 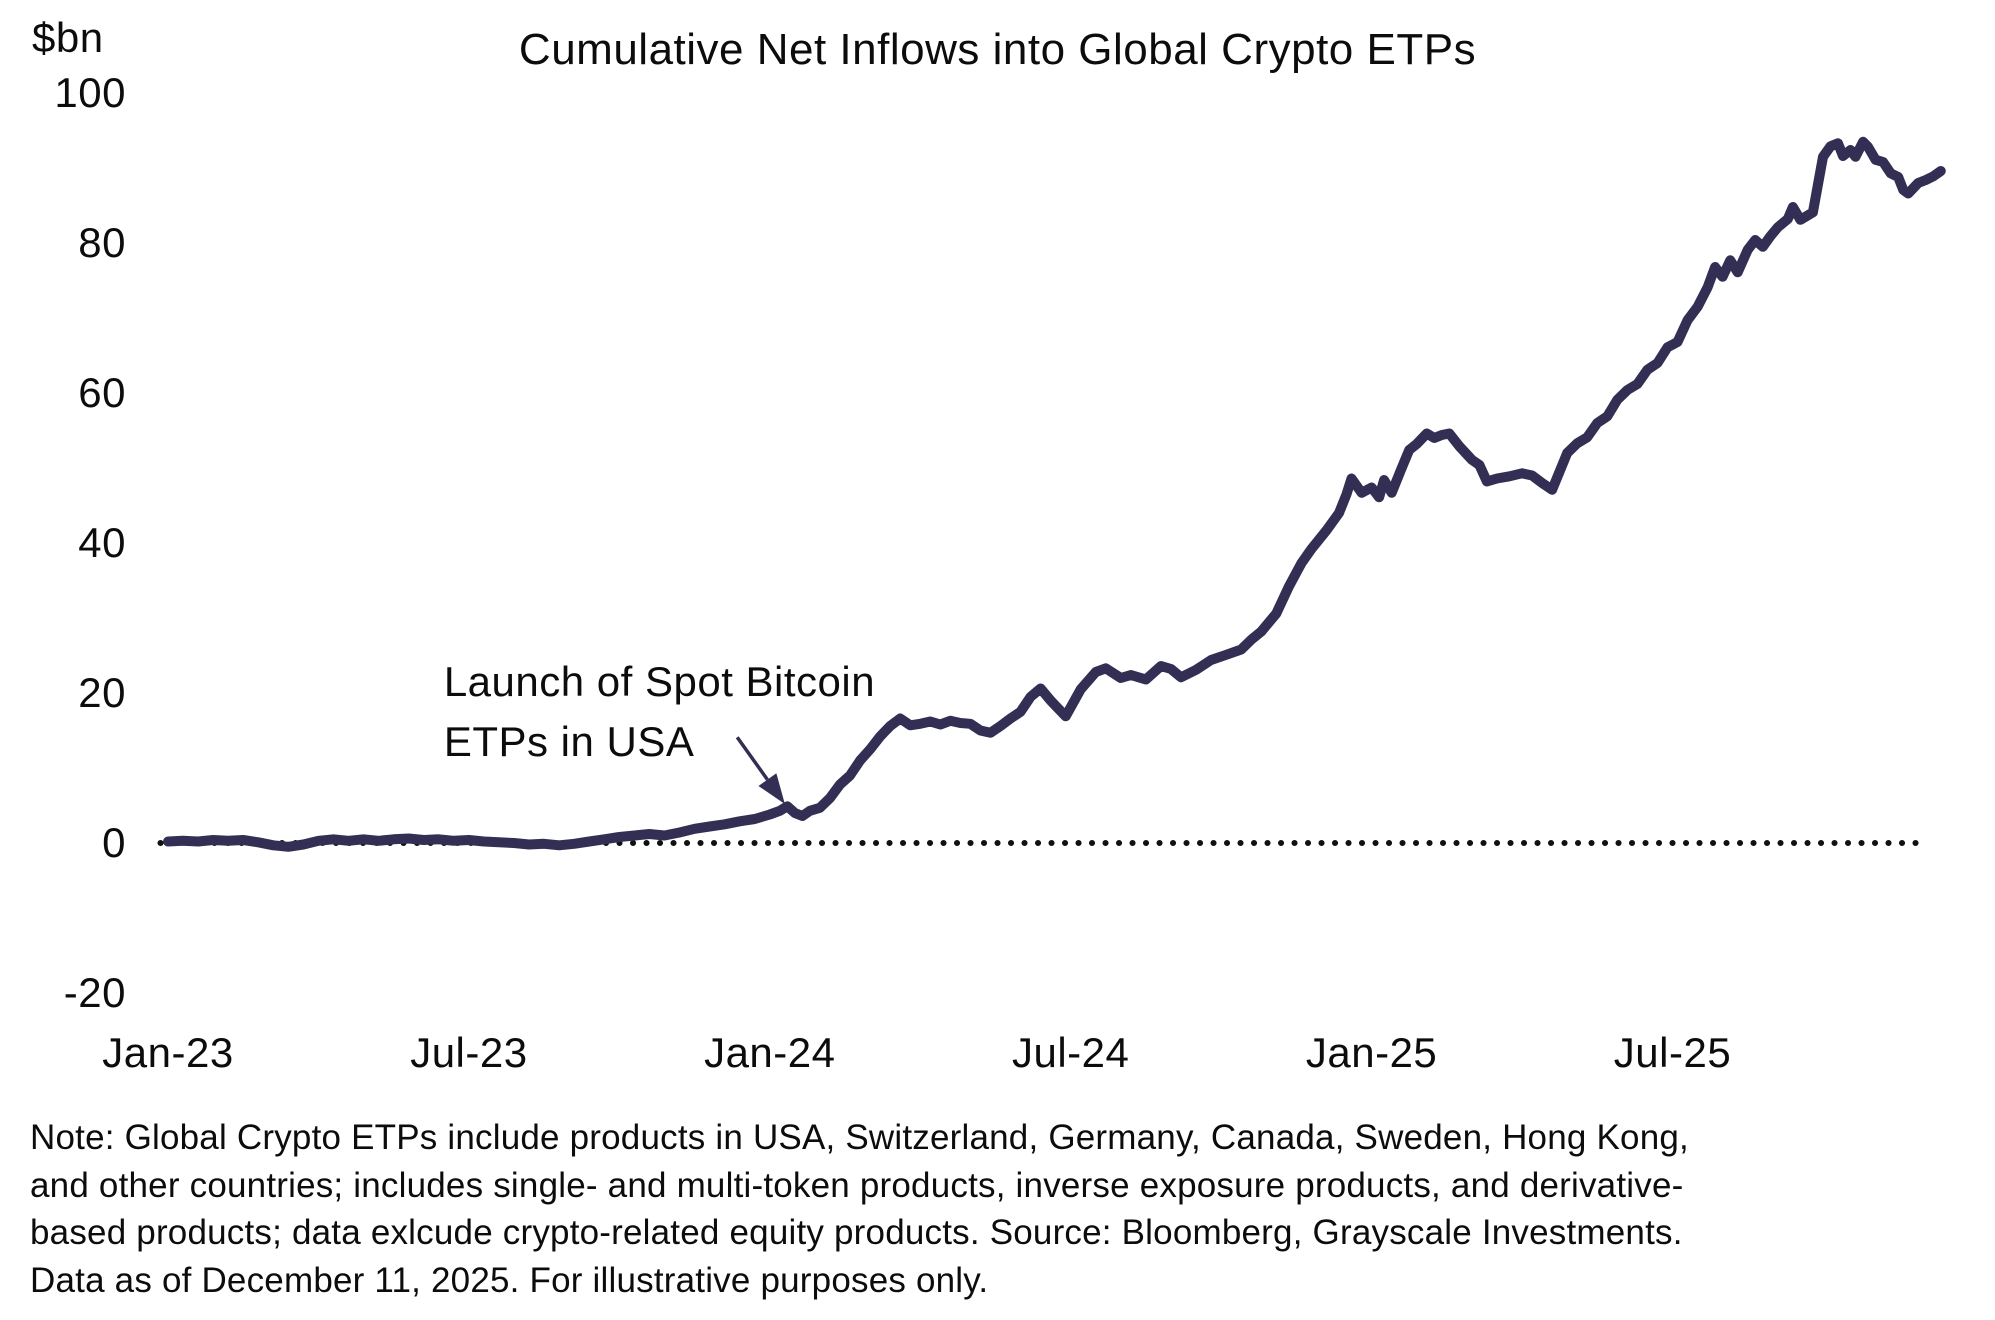 What do you see at coordinates (569, 741) in the screenshot?
I see `annotation-line-2: ETPs in USA` at bounding box center [569, 741].